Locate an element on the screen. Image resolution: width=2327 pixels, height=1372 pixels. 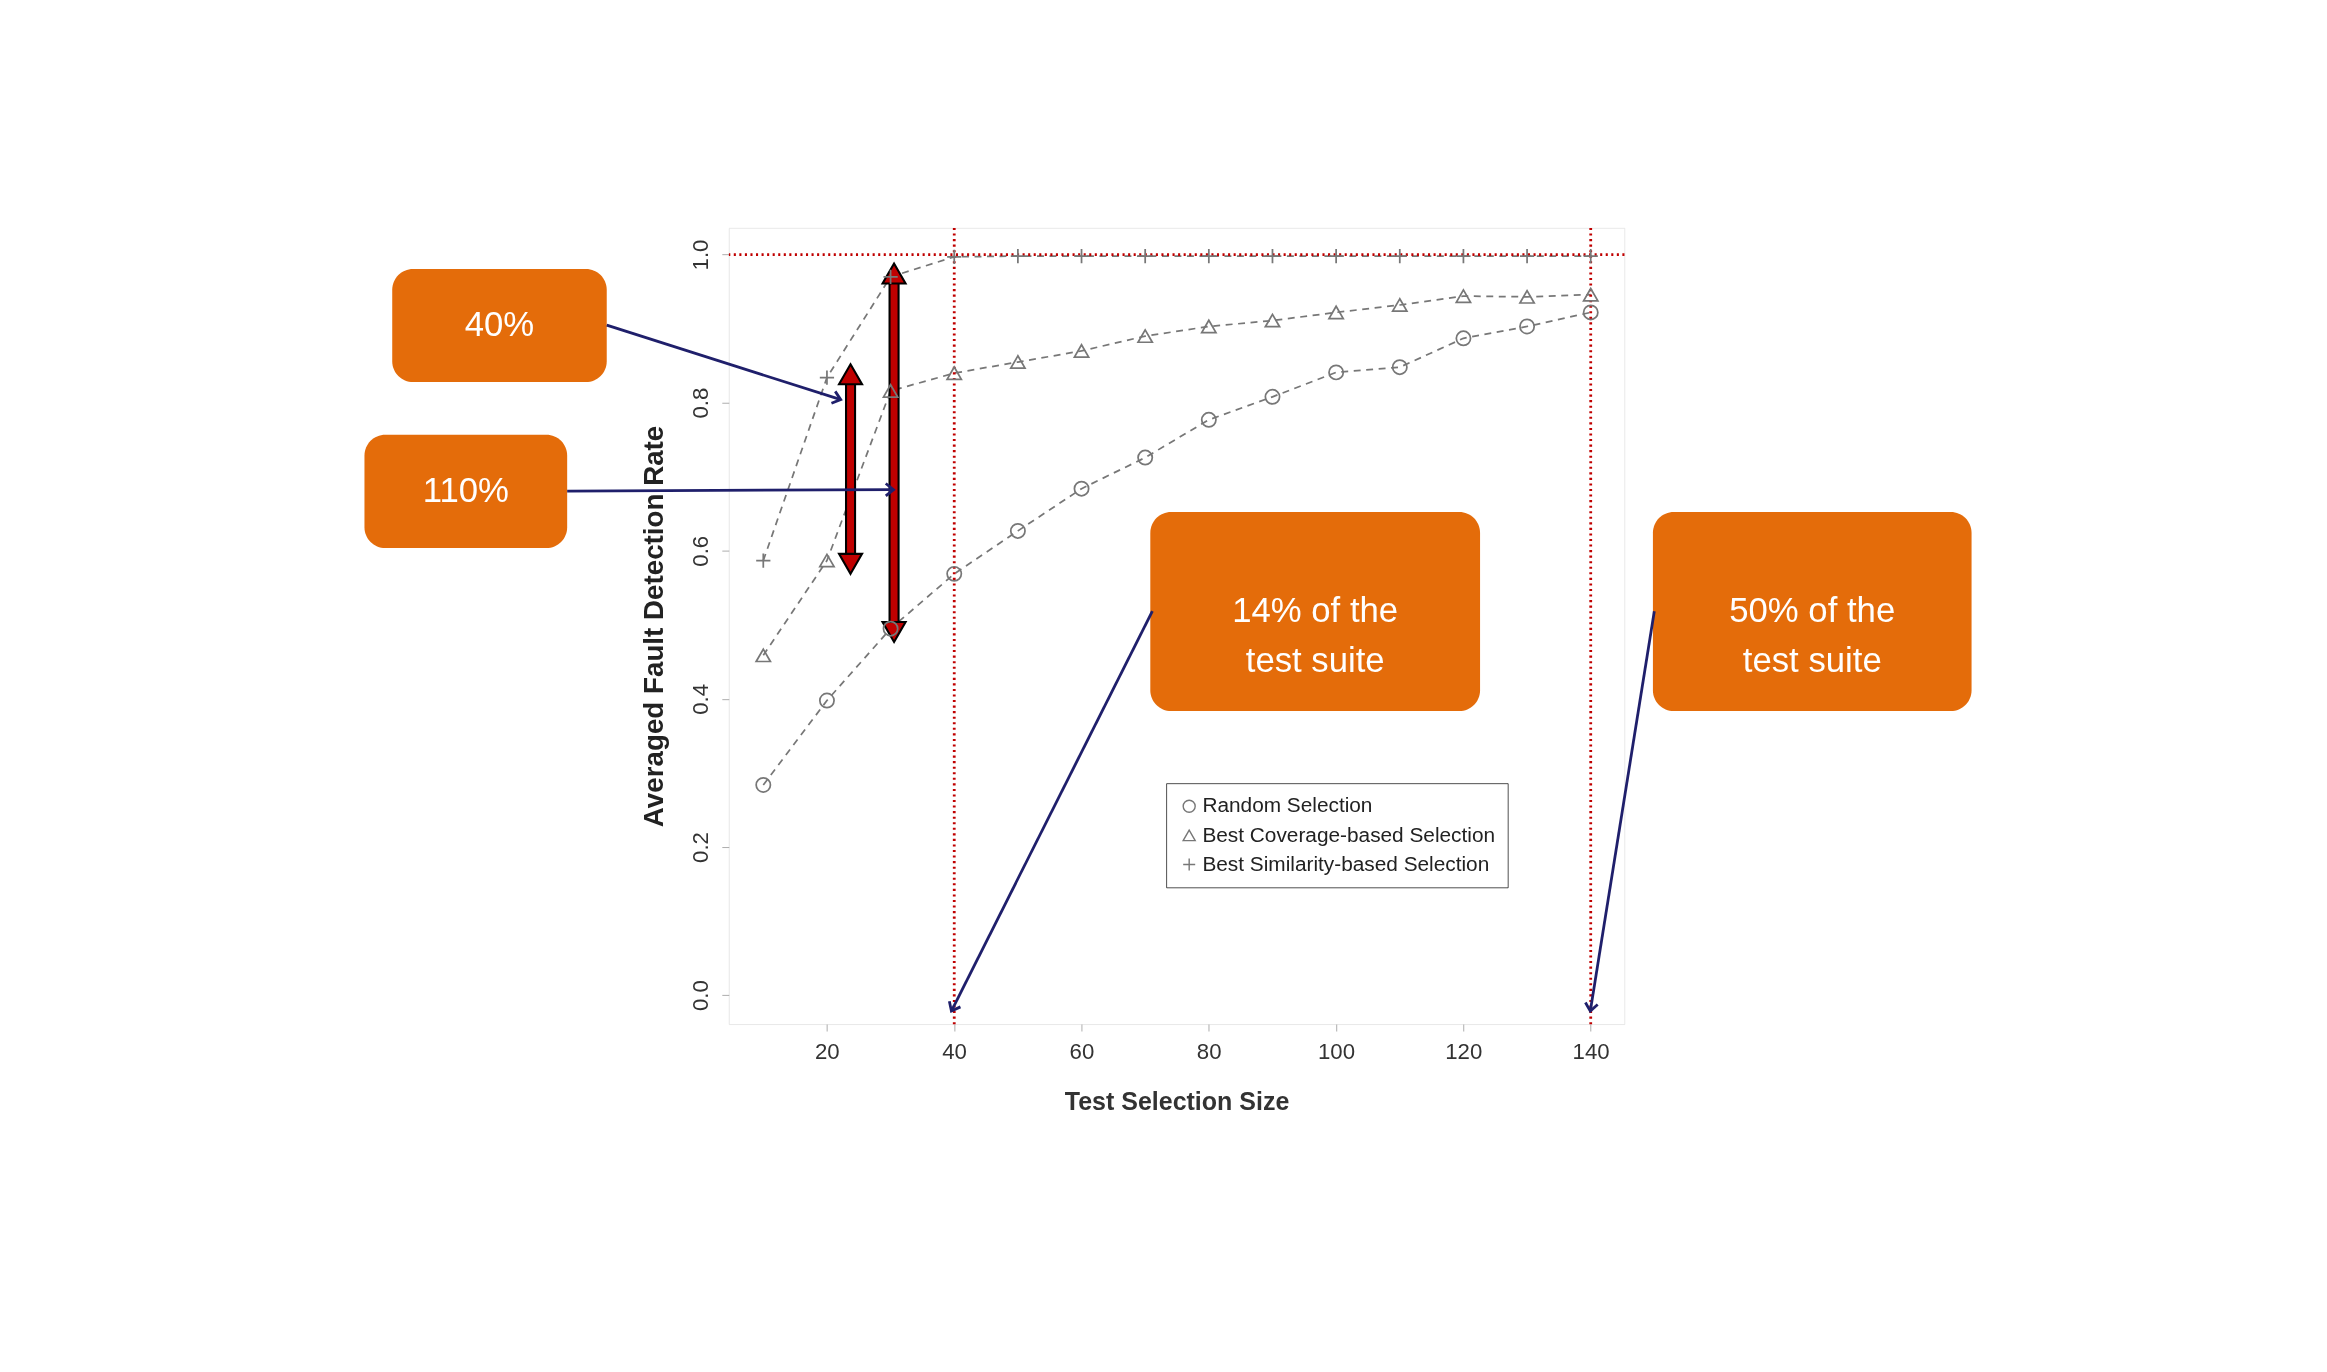
text: 50% of the test suite is located at coordinates (1812, 634).